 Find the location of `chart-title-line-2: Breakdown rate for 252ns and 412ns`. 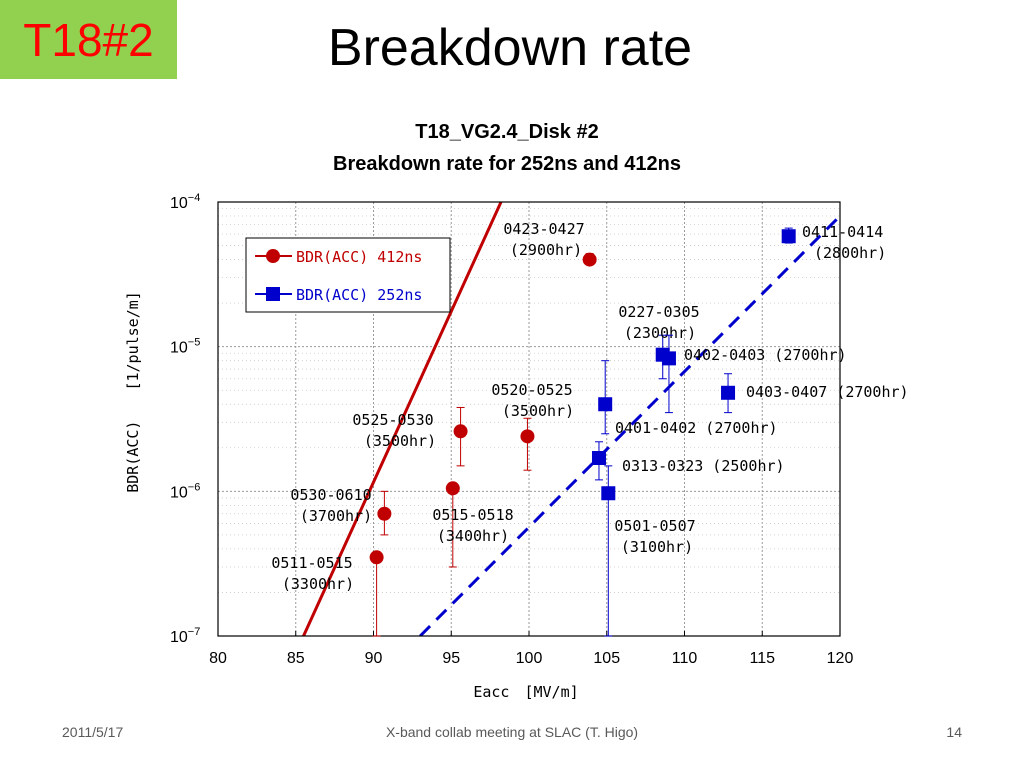

chart-title-line-2: Breakdown rate for 252ns and 412ns is located at coordinates (507, 164).